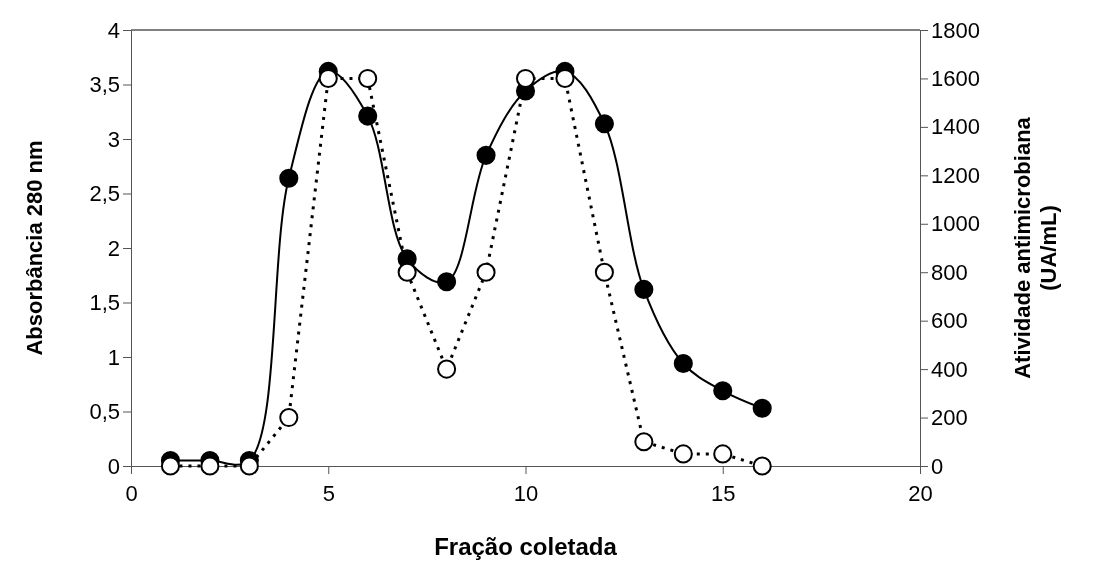 The height and width of the screenshot is (577, 1098). What do you see at coordinates (949, 418) in the screenshot?
I see `y2-tick-label: 200` at bounding box center [949, 418].